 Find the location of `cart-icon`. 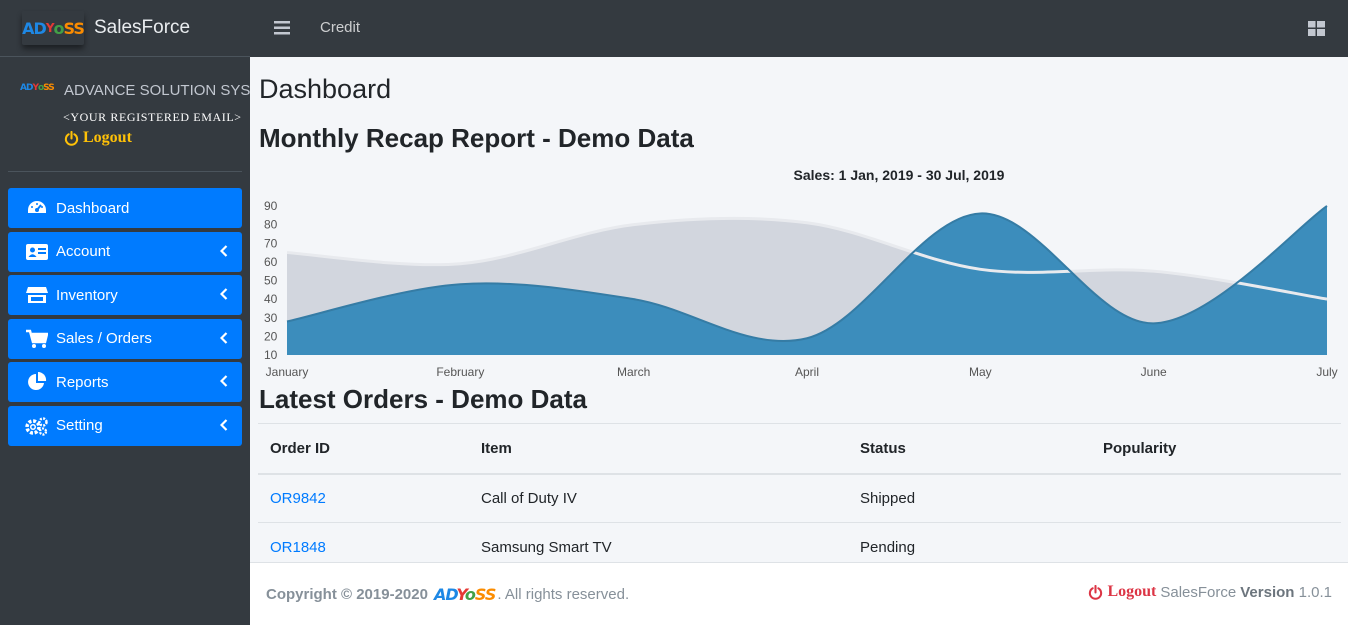

cart-icon is located at coordinates (37, 339).